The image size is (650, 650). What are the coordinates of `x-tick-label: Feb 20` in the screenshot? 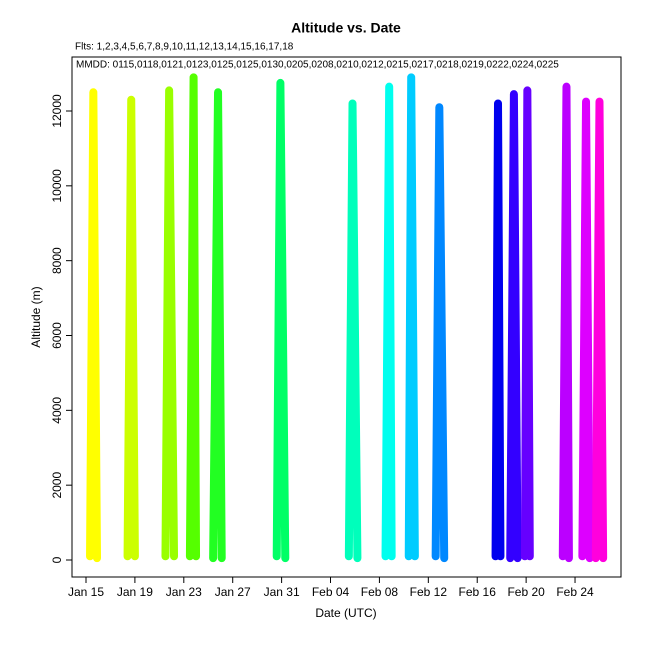 It's located at (526, 592).